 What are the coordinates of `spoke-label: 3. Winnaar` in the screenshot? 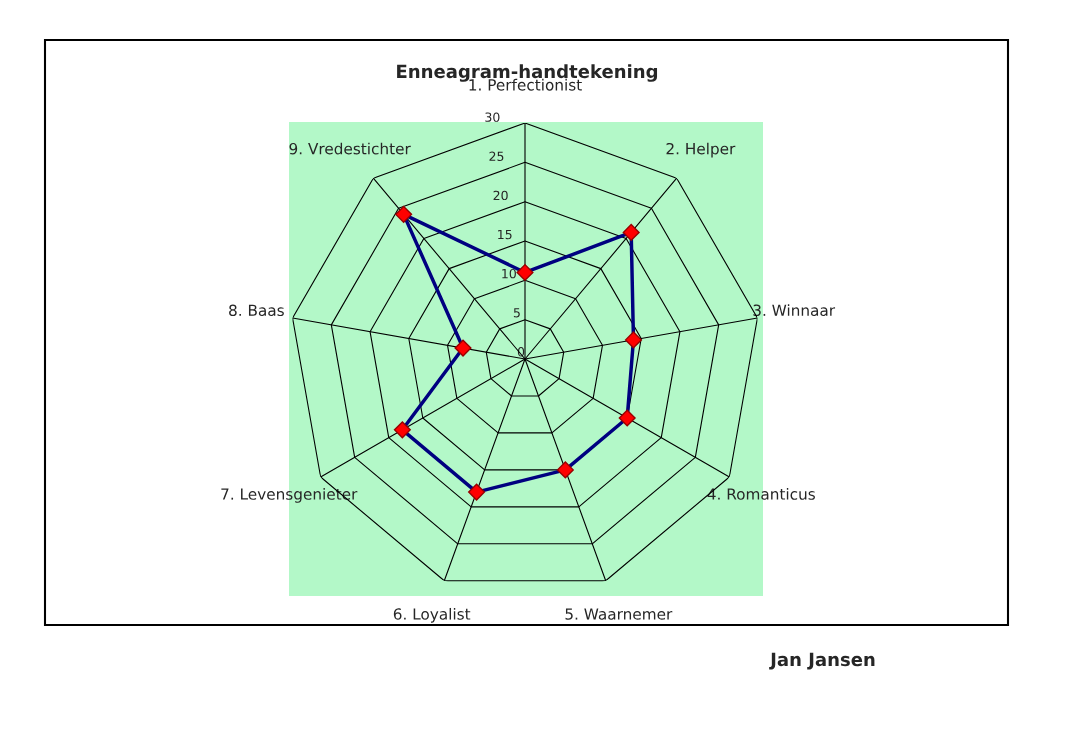 It's located at (794, 310).